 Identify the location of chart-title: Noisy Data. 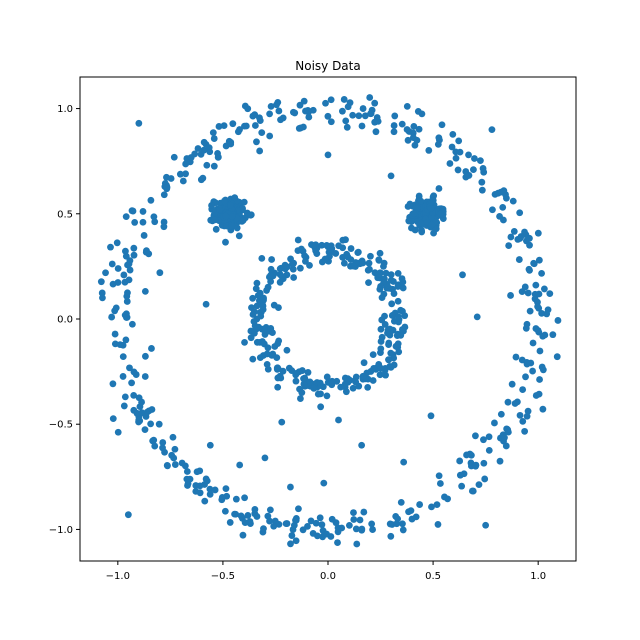
(327, 66).